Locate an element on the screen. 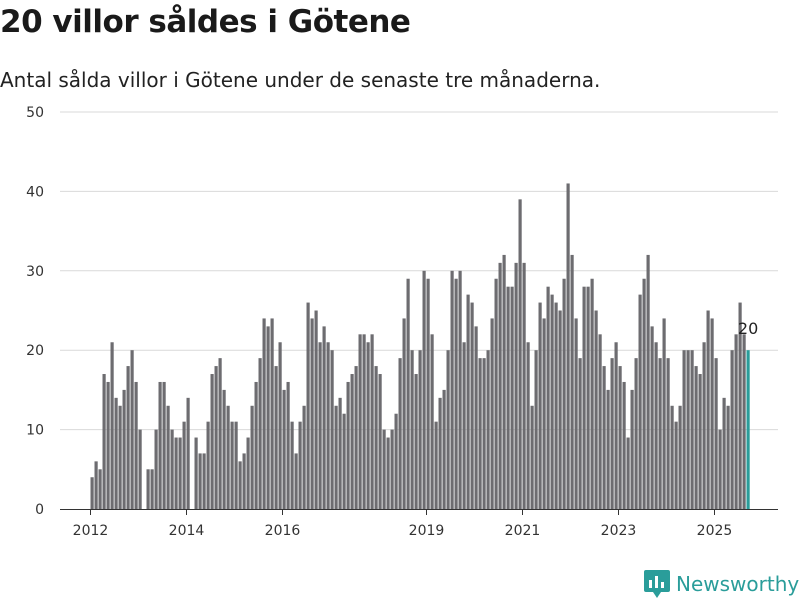 The width and height of the screenshot is (800, 600). x-tick-label: 2012 is located at coordinates (91, 531).